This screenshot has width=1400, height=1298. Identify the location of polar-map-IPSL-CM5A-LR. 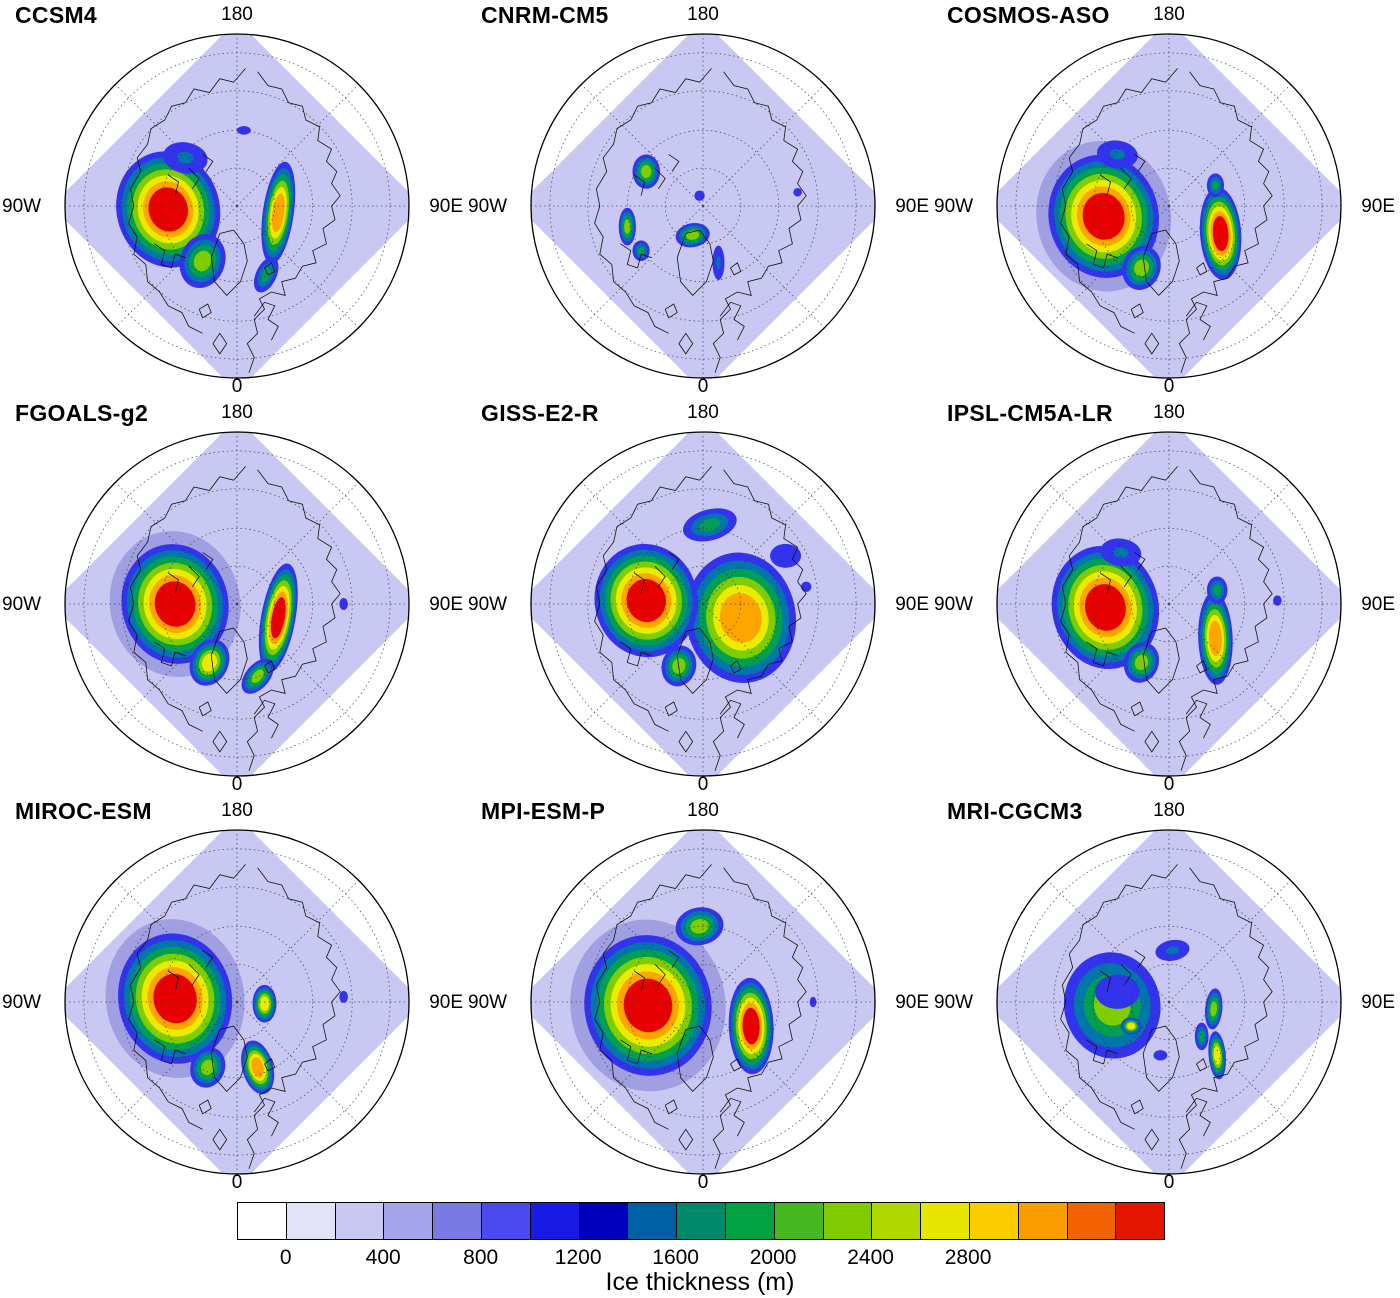
(1169, 604).